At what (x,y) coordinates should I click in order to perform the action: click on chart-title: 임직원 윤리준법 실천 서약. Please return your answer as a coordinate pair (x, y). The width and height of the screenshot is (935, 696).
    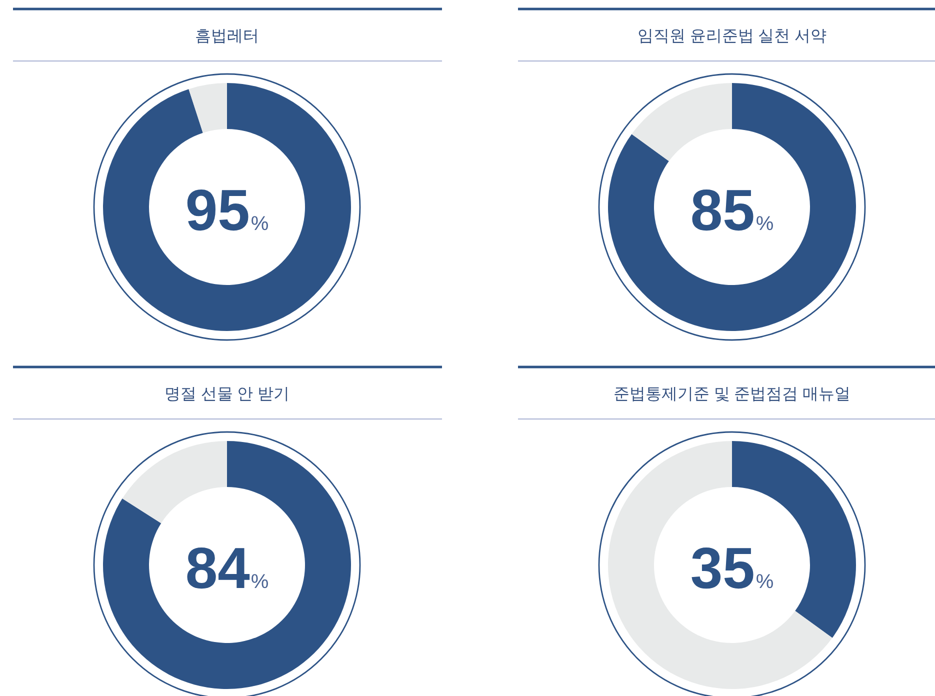
    Looking at the image, I should click on (732, 36).